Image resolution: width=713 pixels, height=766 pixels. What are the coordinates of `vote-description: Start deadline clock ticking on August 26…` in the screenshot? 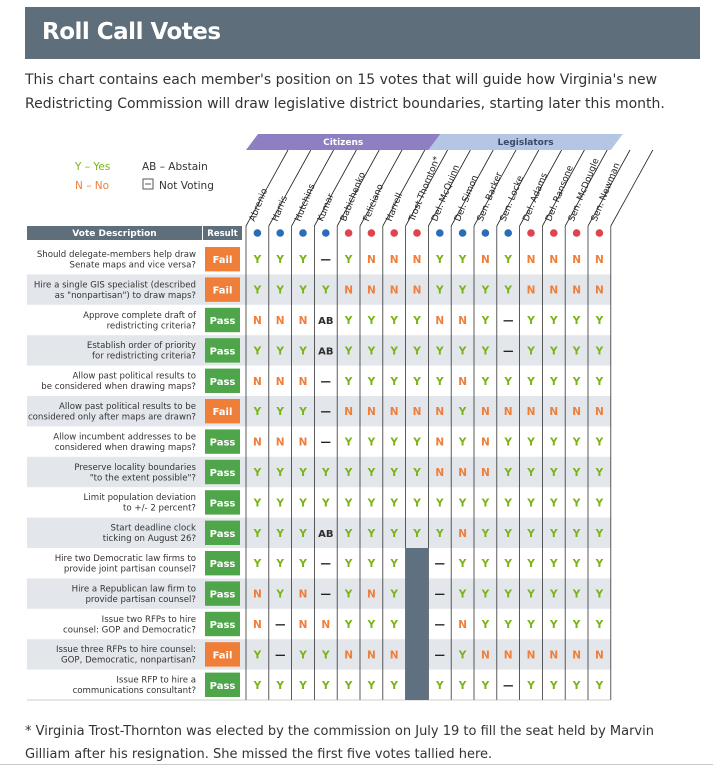 It's located at (149, 534).